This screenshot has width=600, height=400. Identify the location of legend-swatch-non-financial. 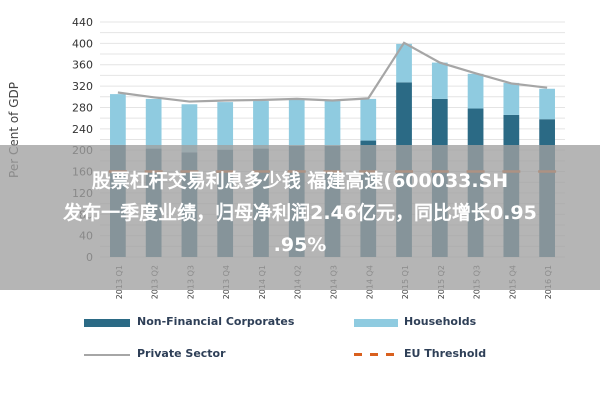
(107, 323).